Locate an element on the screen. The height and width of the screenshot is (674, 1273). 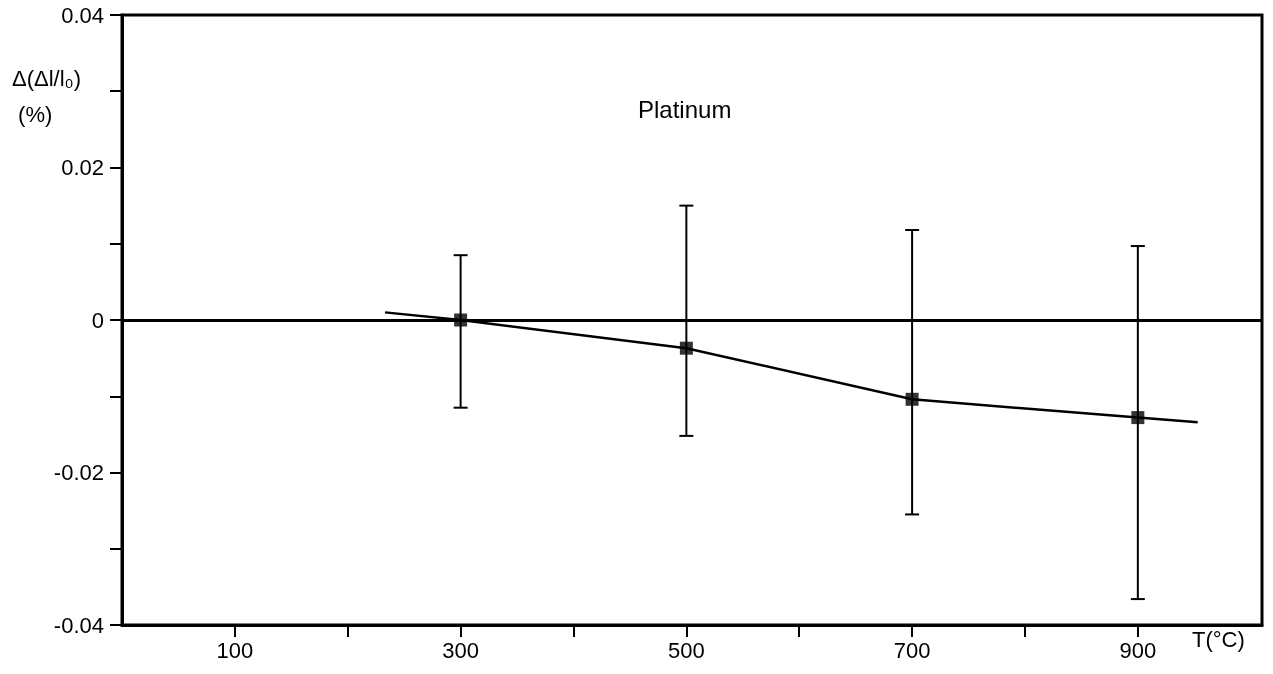
x-tick-label: 100 is located at coordinates (235, 650).